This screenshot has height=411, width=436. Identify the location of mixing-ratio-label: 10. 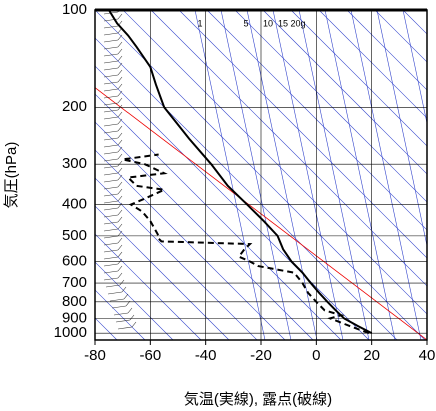
(268, 23).